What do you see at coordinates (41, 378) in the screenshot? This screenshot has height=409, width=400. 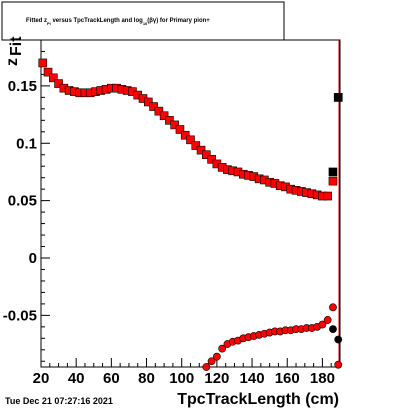 I see `x-tick-label: 20` at bounding box center [41, 378].